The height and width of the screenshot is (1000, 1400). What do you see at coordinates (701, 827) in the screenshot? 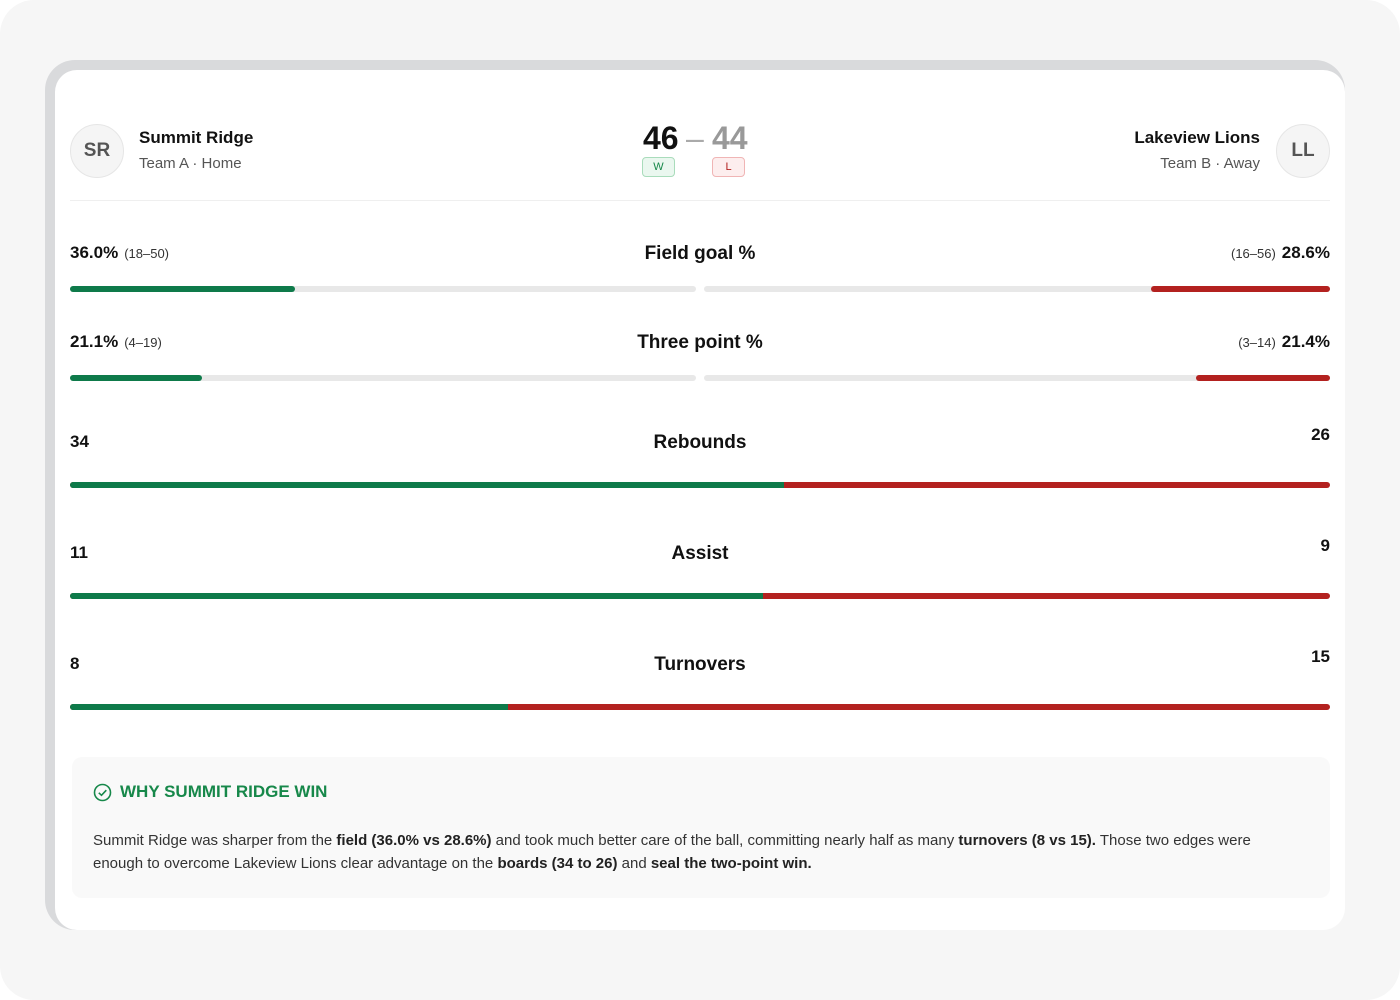
I see `summary-box` at bounding box center [701, 827].